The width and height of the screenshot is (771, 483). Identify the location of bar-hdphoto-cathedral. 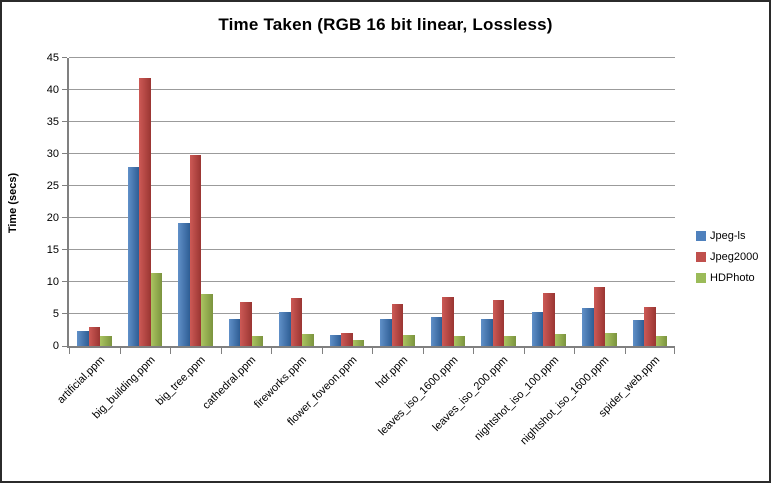
(257, 341).